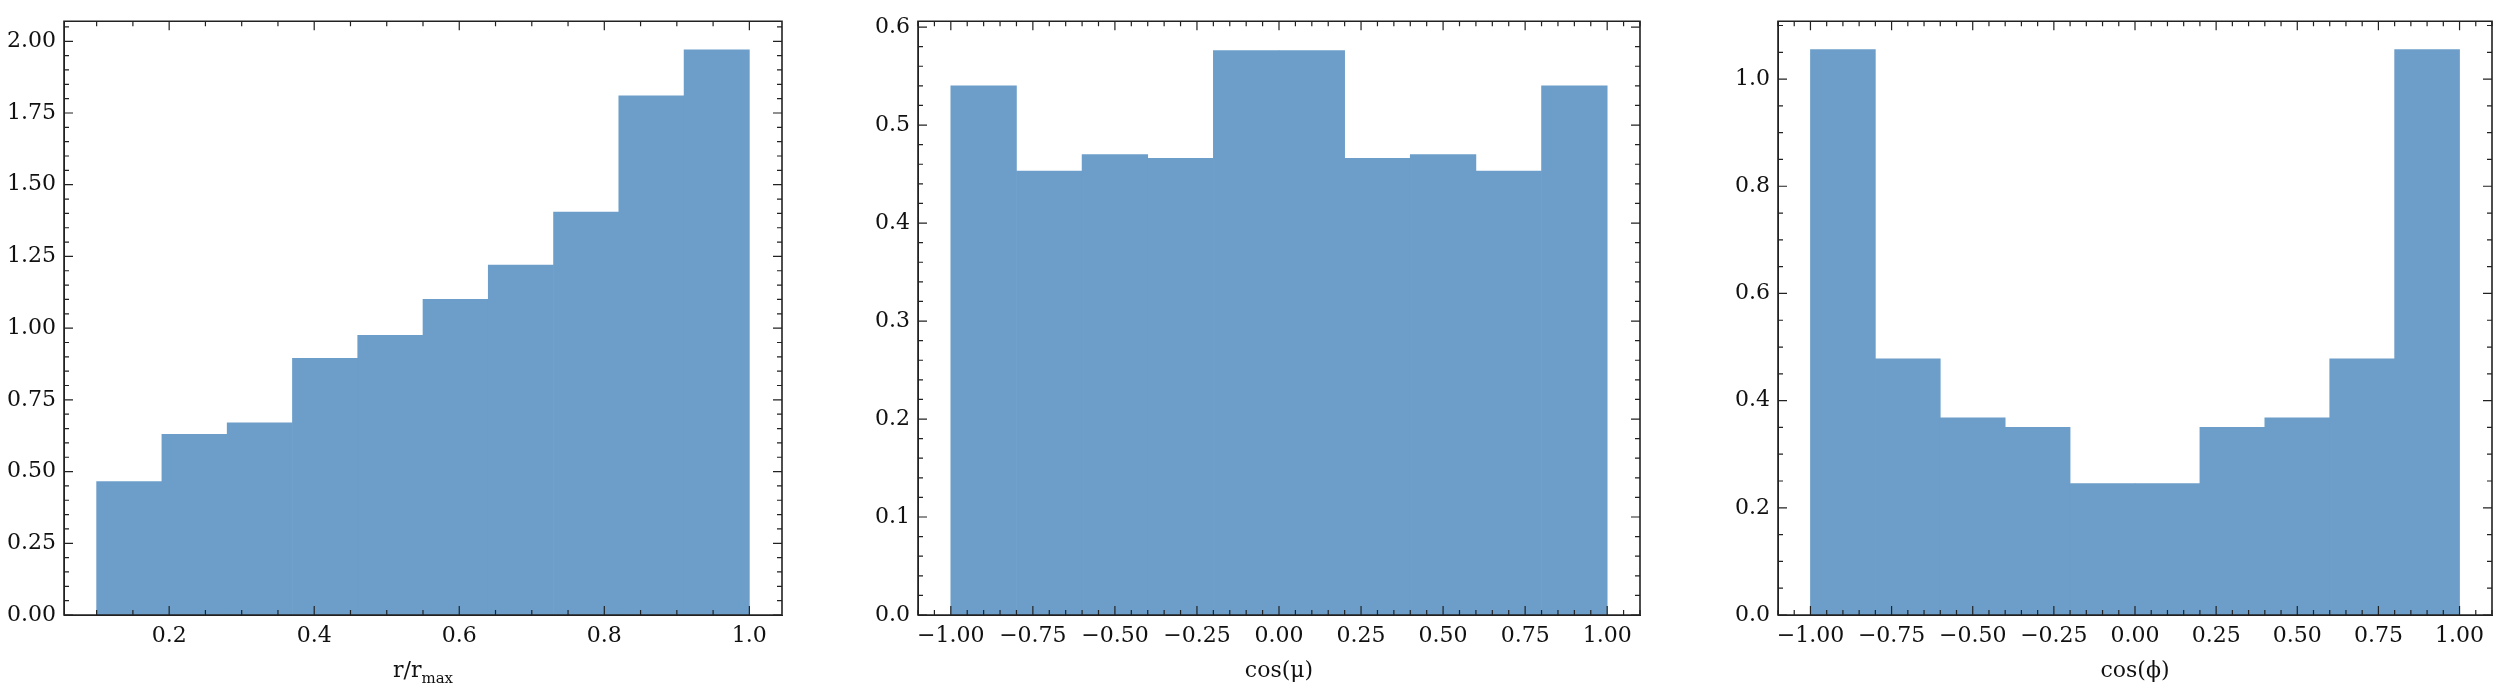 The height and width of the screenshot is (683, 2500). Describe the element at coordinates (314, 634) in the screenshot. I see `x-tick-label: 0.4` at that location.